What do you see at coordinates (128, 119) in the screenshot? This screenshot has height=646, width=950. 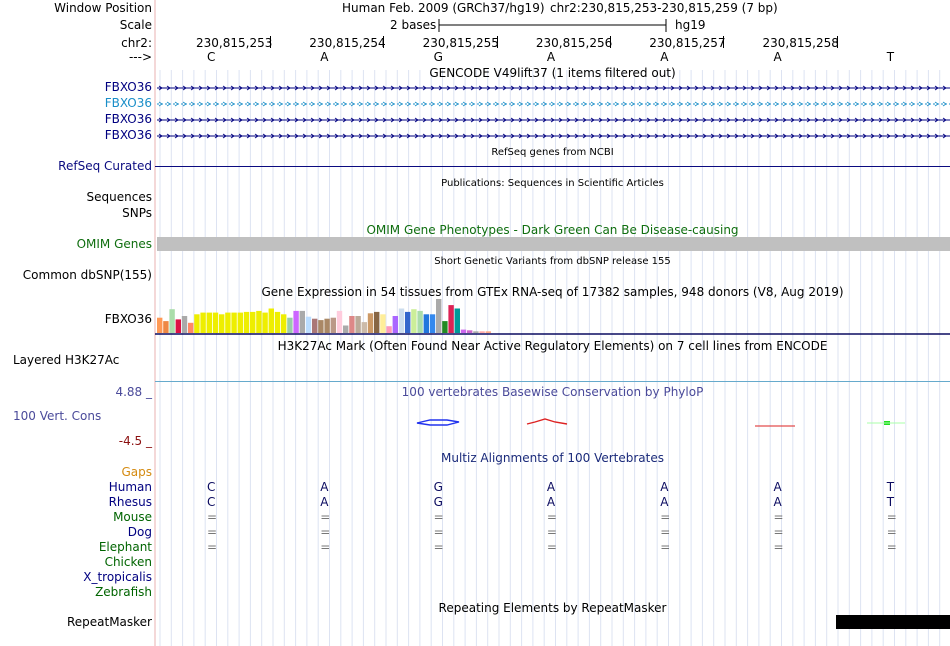 I see `gencode-transcript-label-2: FBXO36` at bounding box center [128, 119].